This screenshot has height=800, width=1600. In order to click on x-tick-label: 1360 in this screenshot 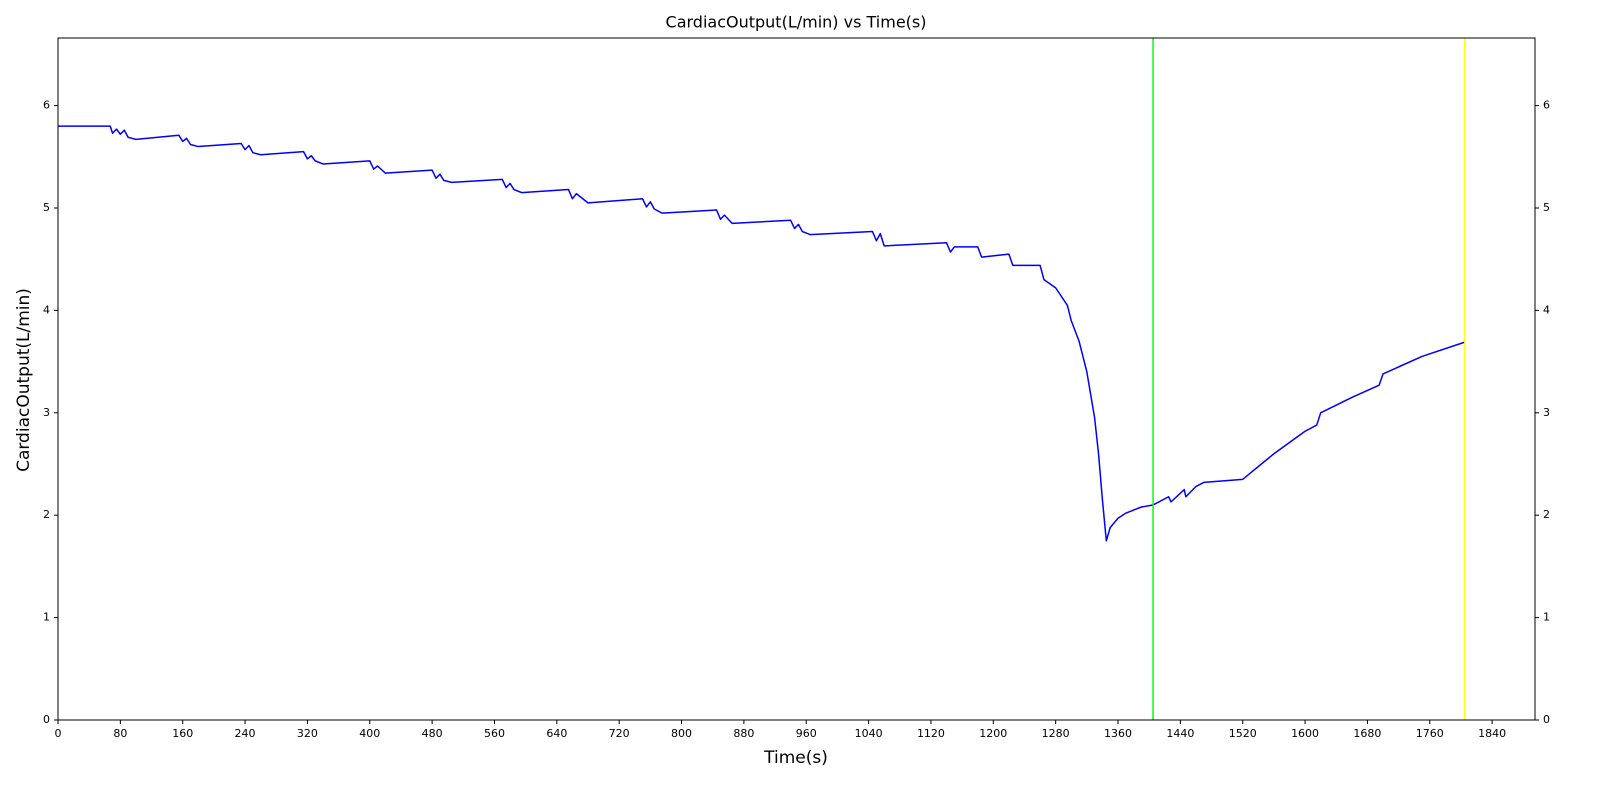, I will do `click(1118, 733)`.